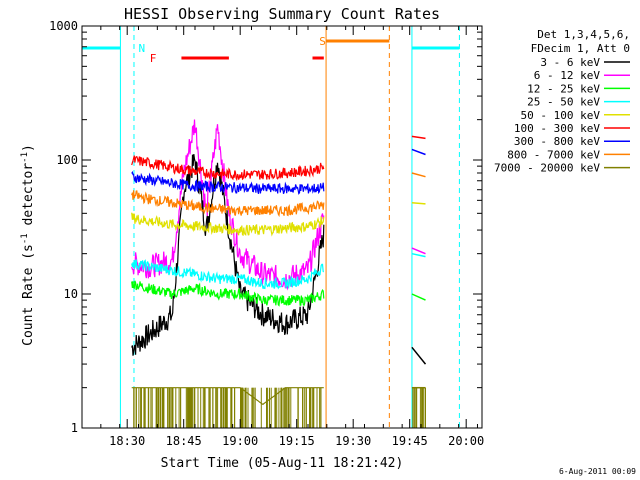  Describe the element at coordinates (141, 48) in the screenshot. I see `annotation-N: N` at that location.